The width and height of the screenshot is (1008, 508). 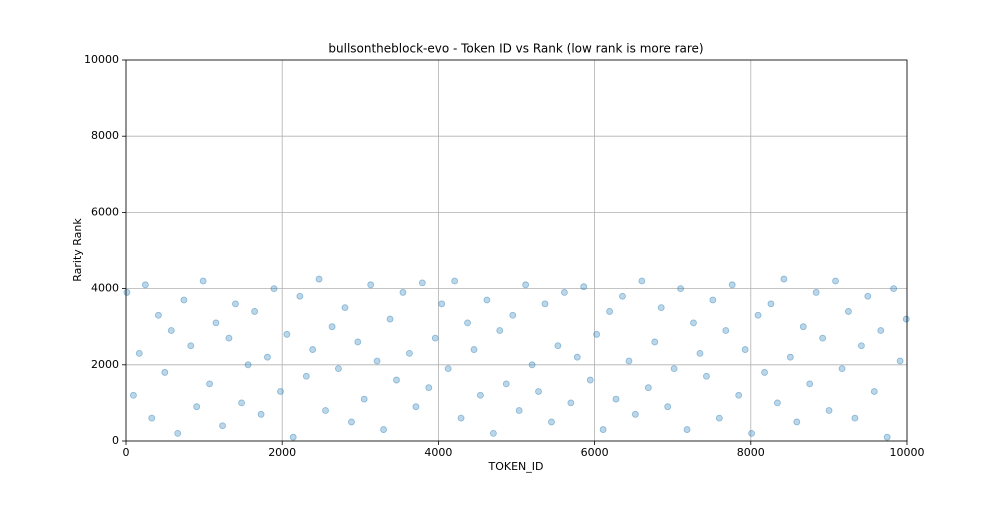 What do you see at coordinates (77, 250) in the screenshot?
I see `y-axis-label: Rarity Rank` at bounding box center [77, 250].